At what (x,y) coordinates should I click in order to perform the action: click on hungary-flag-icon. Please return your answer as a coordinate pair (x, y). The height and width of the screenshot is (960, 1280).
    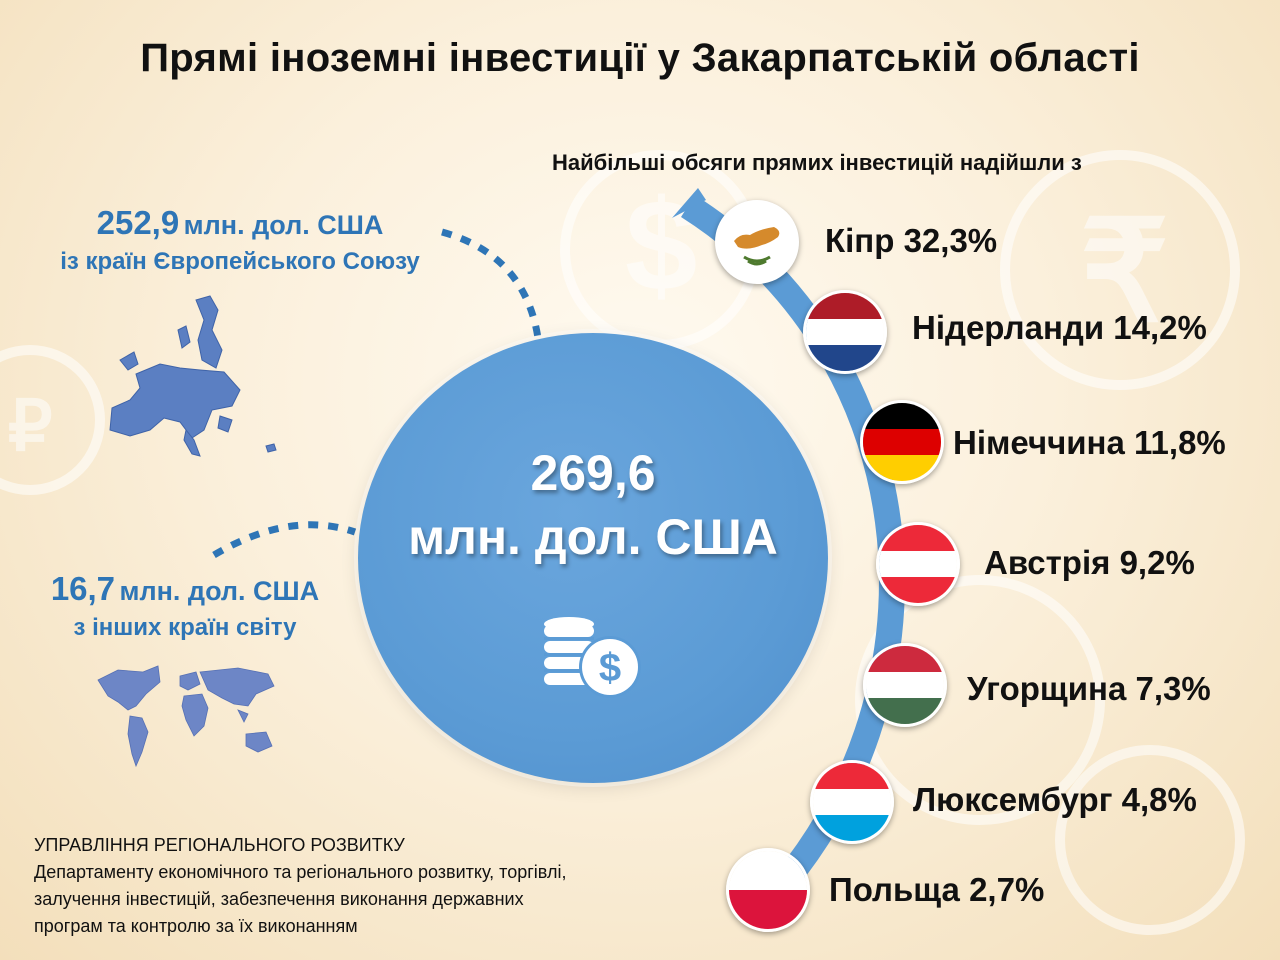
    Looking at the image, I should click on (905, 685).